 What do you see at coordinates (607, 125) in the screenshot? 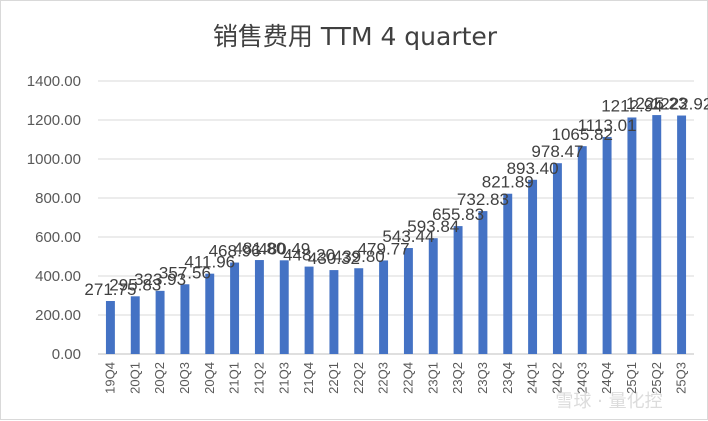
I see `data-label: 1113.01` at bounding box center [607, 125].